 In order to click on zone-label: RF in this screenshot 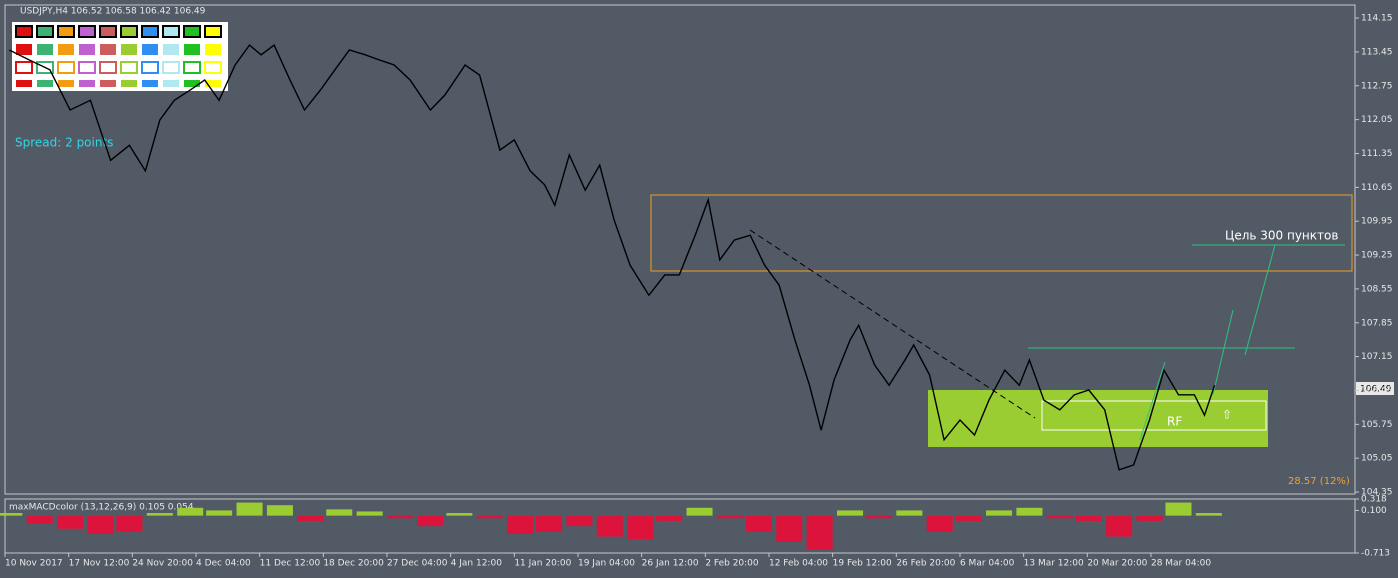, I will do `click(1174, 422)`.